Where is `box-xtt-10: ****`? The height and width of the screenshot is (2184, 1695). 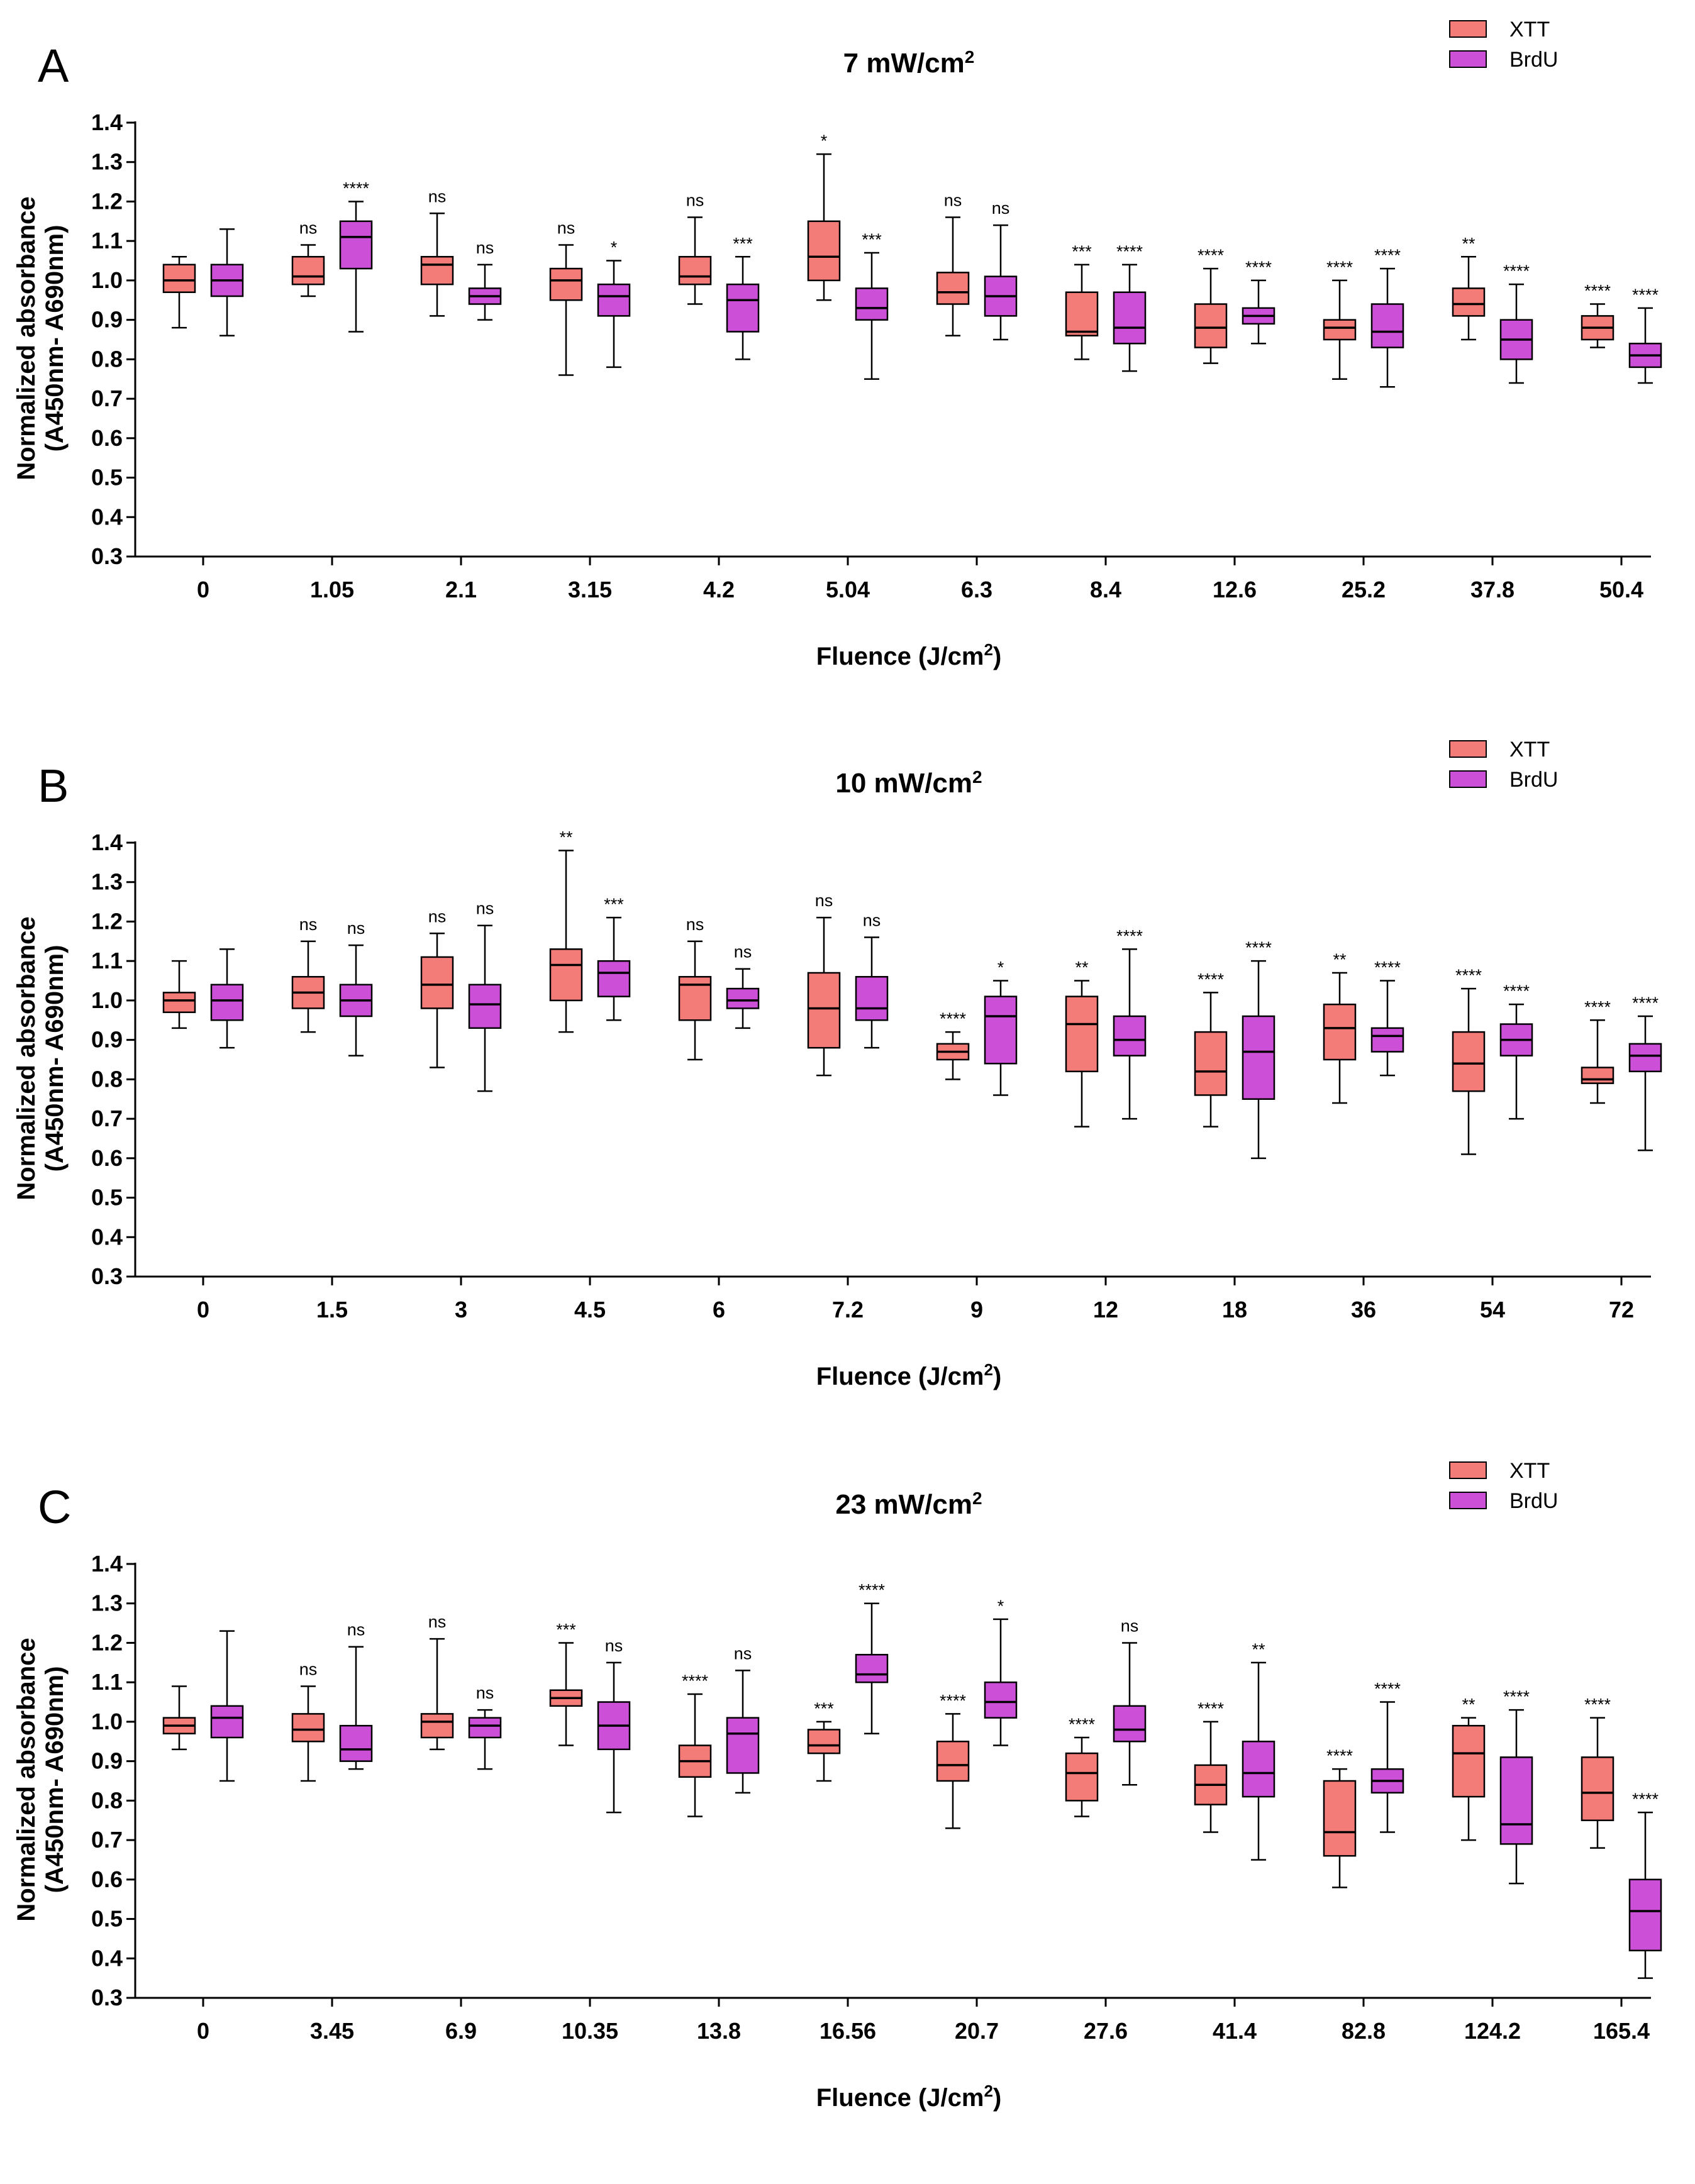
box-xtt-10: **** is located at coordinates (1469, 1060).